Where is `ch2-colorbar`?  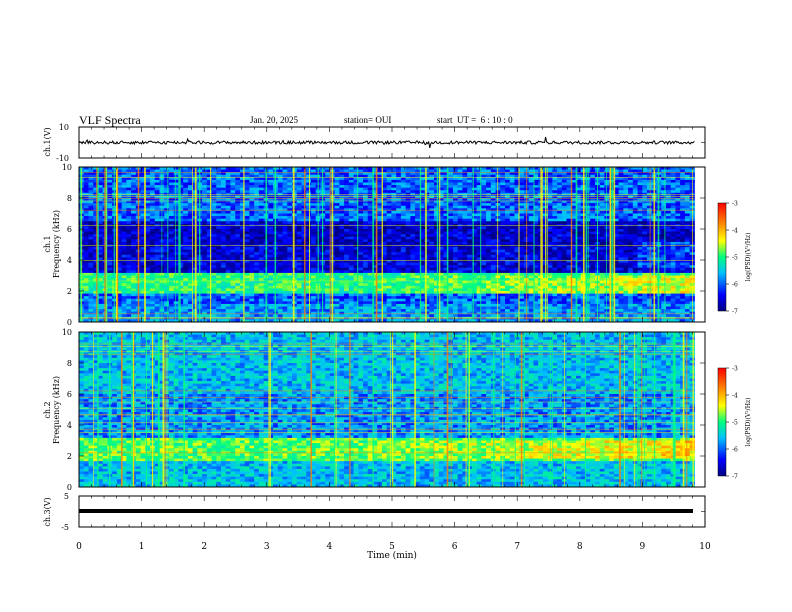 ch2-colorbar is located at coordinates (722, 422).